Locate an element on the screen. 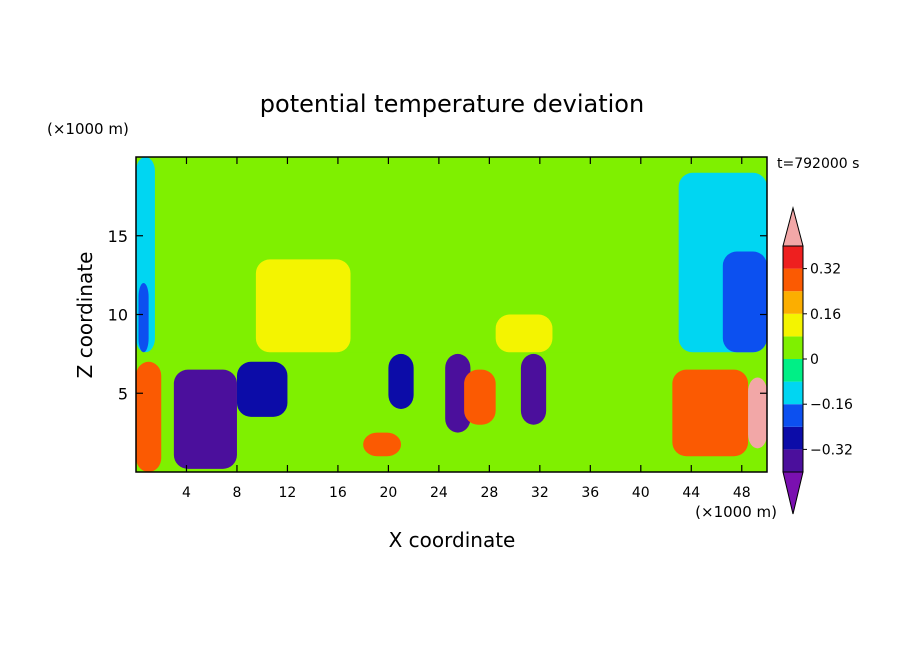  y-axis-unit: (×1000 m) is located at coordinates (88, 129).